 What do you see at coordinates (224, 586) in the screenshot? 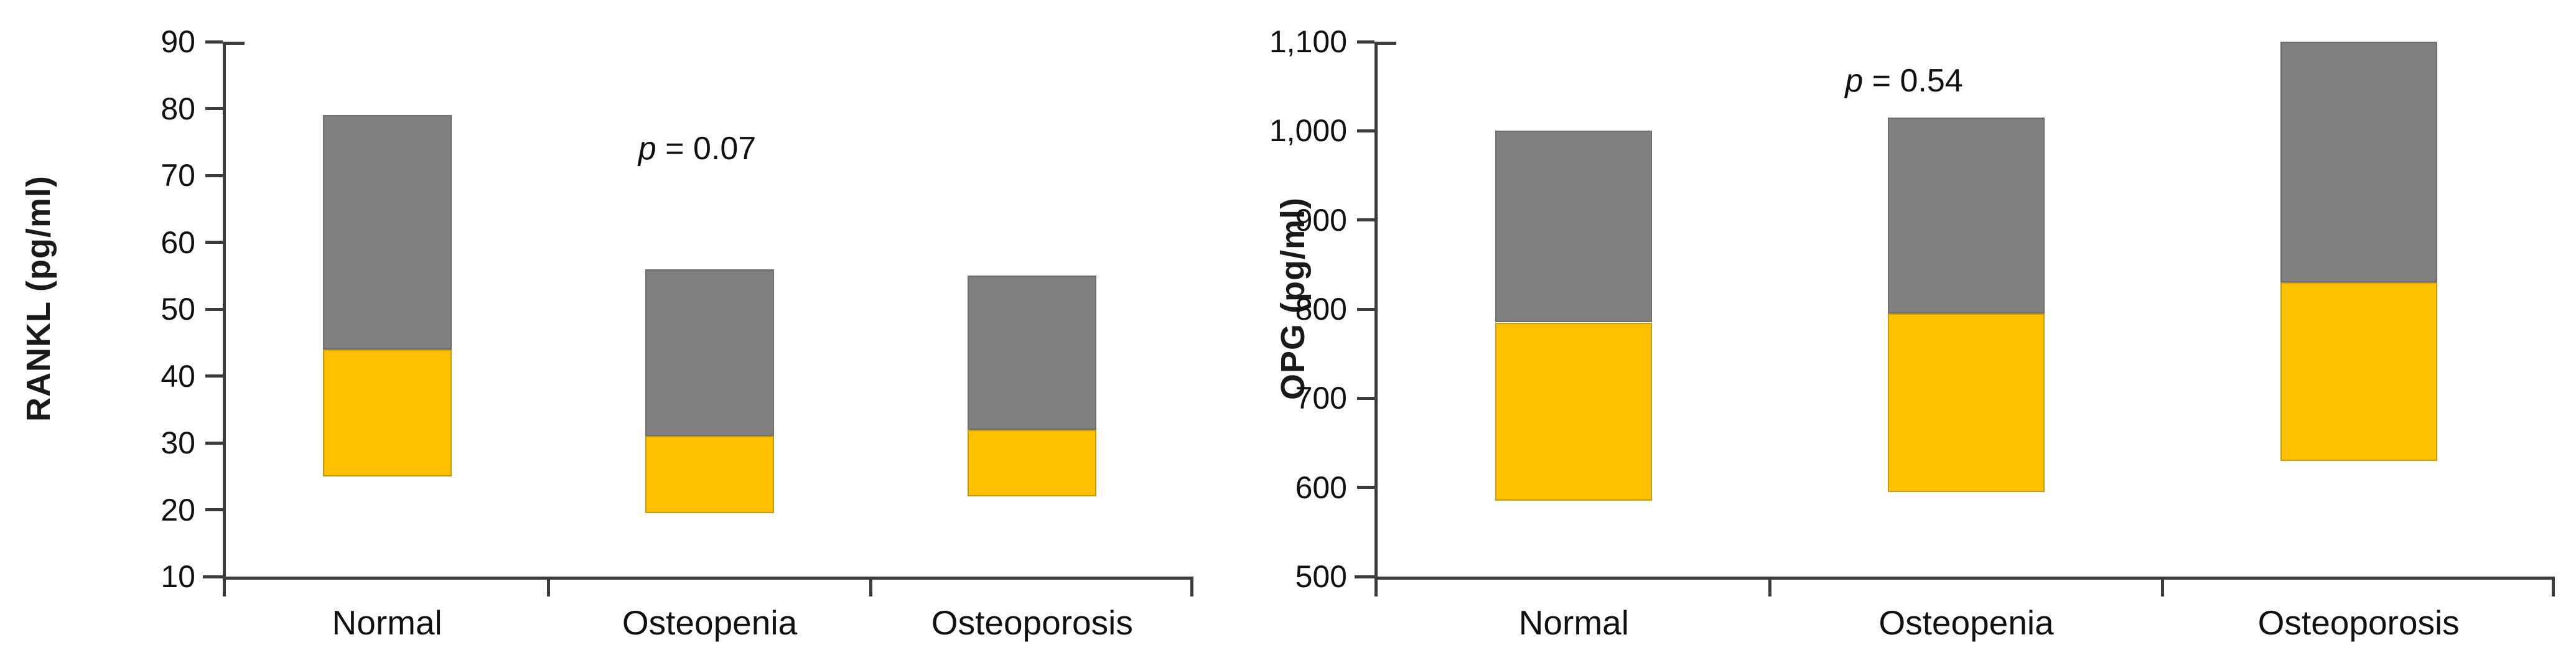
I see `rankl-y-axis-lower-extension` at bounding box center [224, 586].